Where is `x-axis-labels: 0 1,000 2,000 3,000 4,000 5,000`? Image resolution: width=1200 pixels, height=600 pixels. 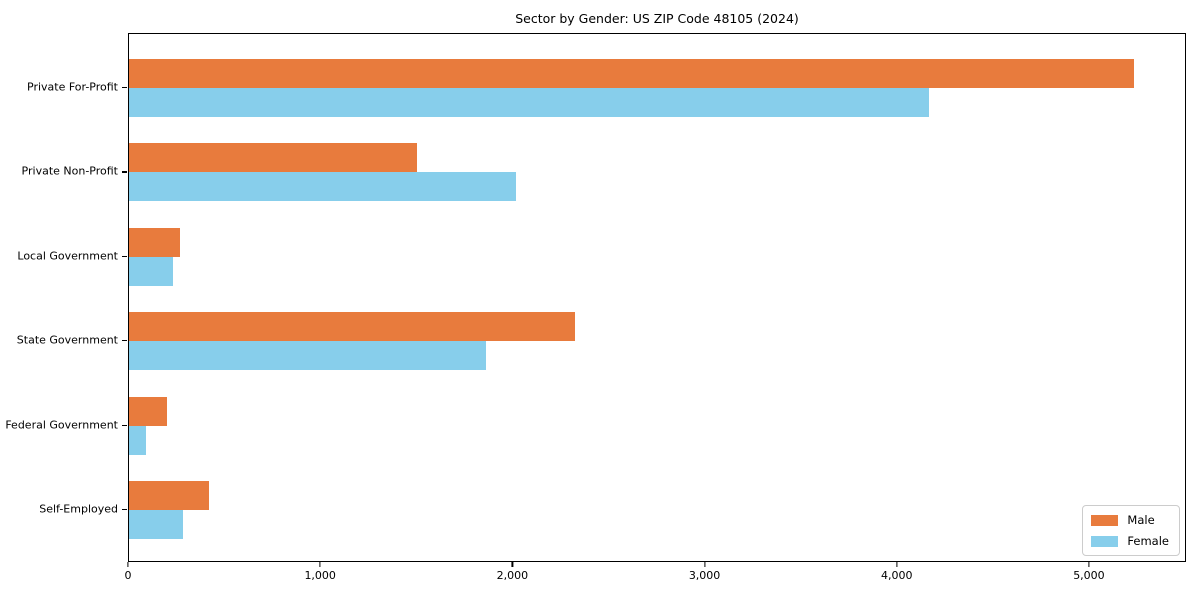
x-axis-labels: 0 1,000 2,000 3,000 4,000 5,000 is located at coordinates (655, 577).